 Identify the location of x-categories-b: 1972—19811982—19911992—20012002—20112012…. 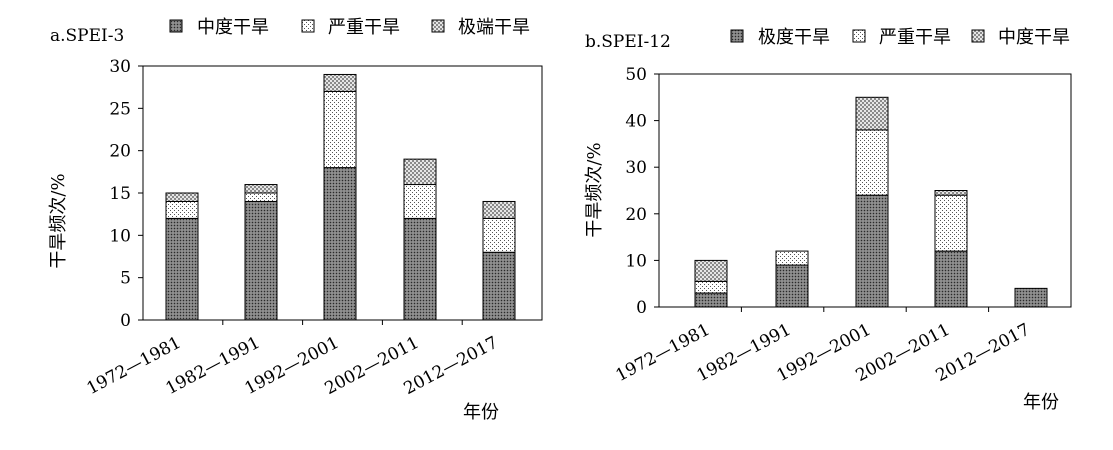
(823, 353).